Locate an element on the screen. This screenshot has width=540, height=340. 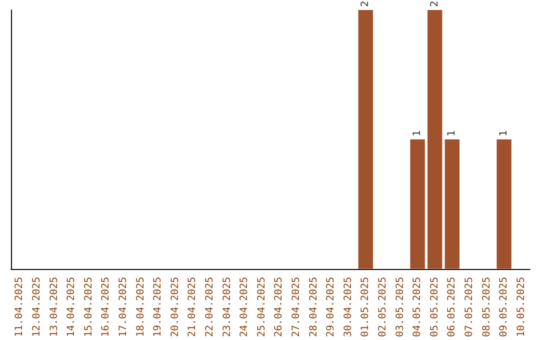
x-tick-label: 29.04.2025 is located at coordinates (331, 307).